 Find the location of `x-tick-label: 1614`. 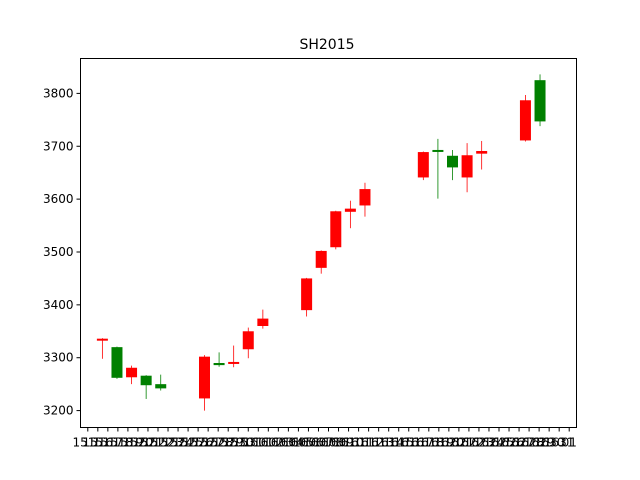

x-tick-label: 1614 is located at coordinates (388, 443).